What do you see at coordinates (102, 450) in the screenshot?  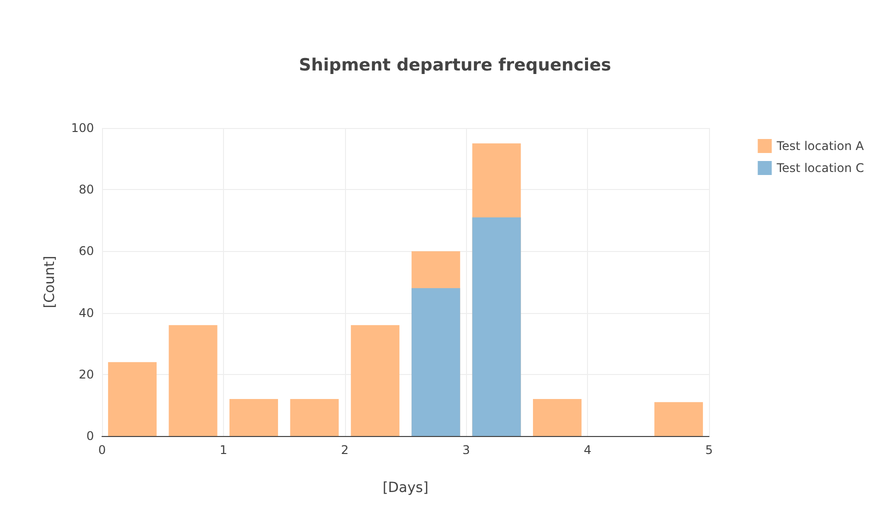 I see `x-tick-label: 0` at bounding box center [102, 450].